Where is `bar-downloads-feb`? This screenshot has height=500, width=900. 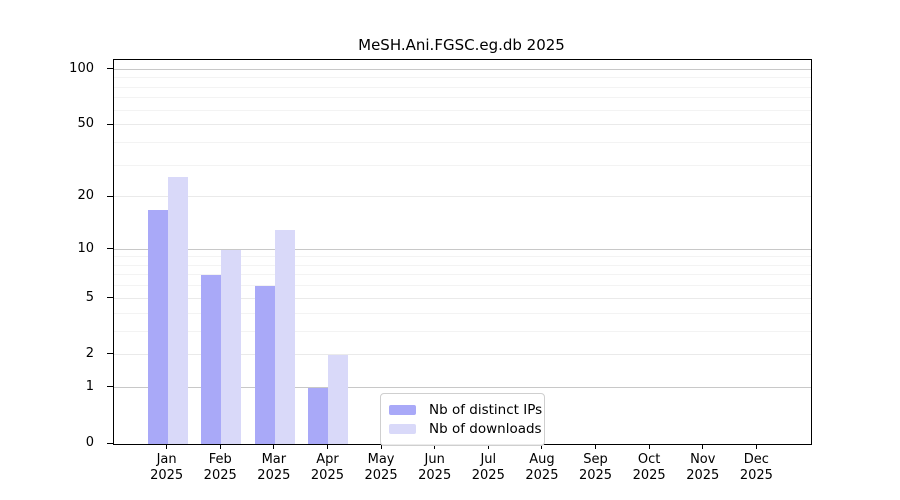
bar-downloads-feb is located at coordinates (231, 346).